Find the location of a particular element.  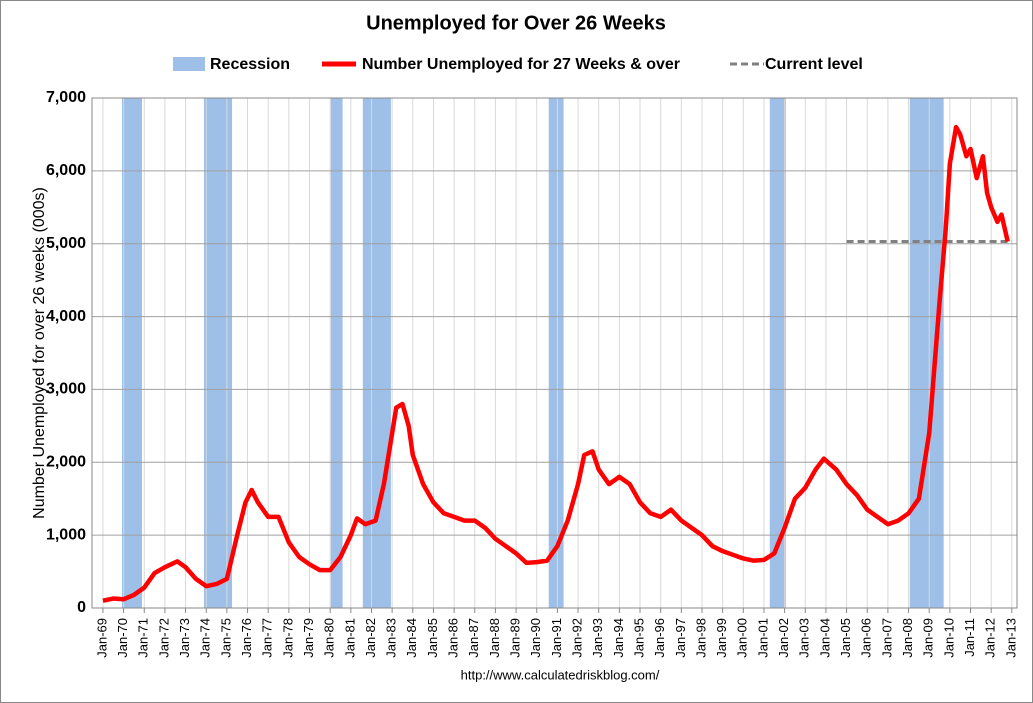

chart-title: Unemployed for Over 26 Weeks is located at coordinates (516, 23).